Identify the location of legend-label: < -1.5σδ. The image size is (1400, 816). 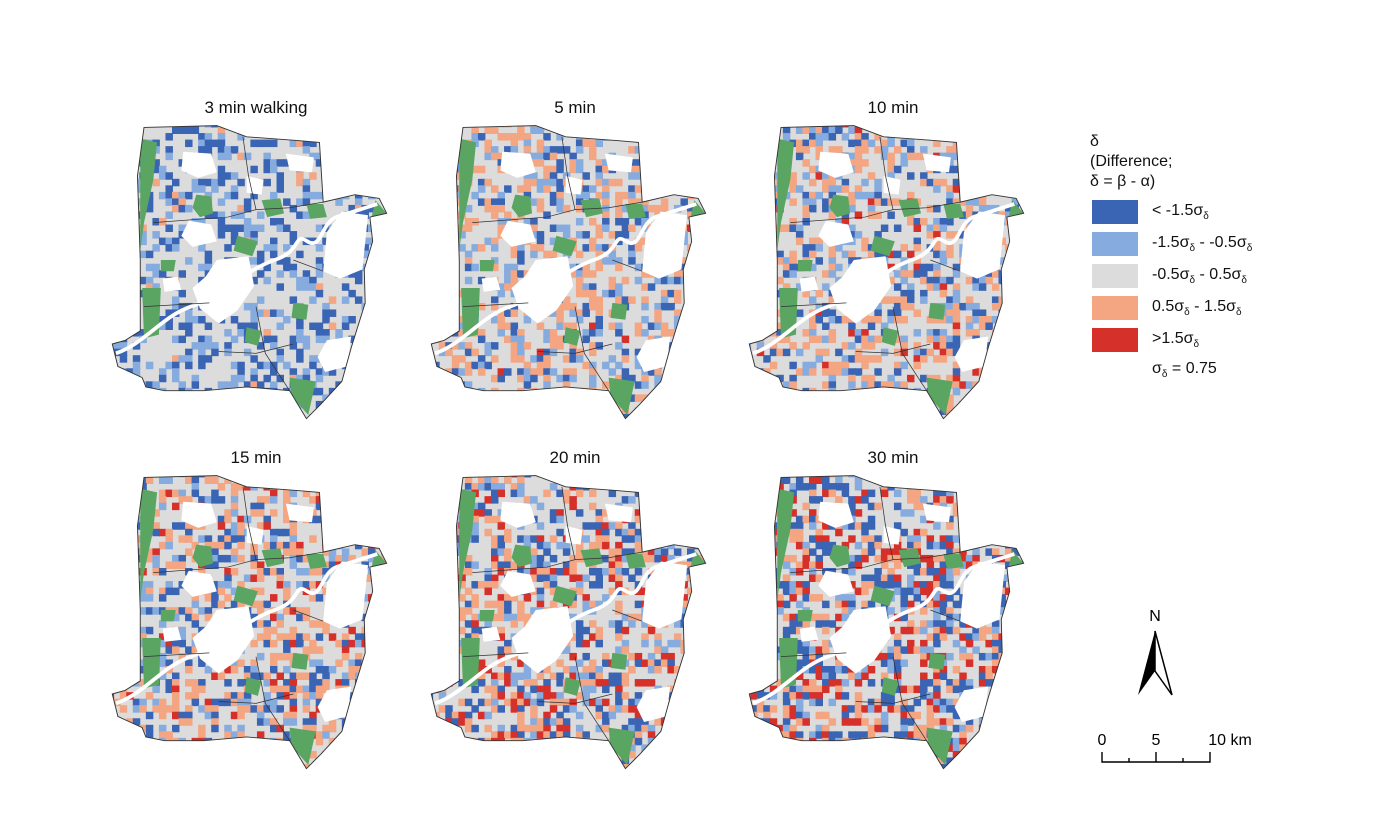
(1180, 212).